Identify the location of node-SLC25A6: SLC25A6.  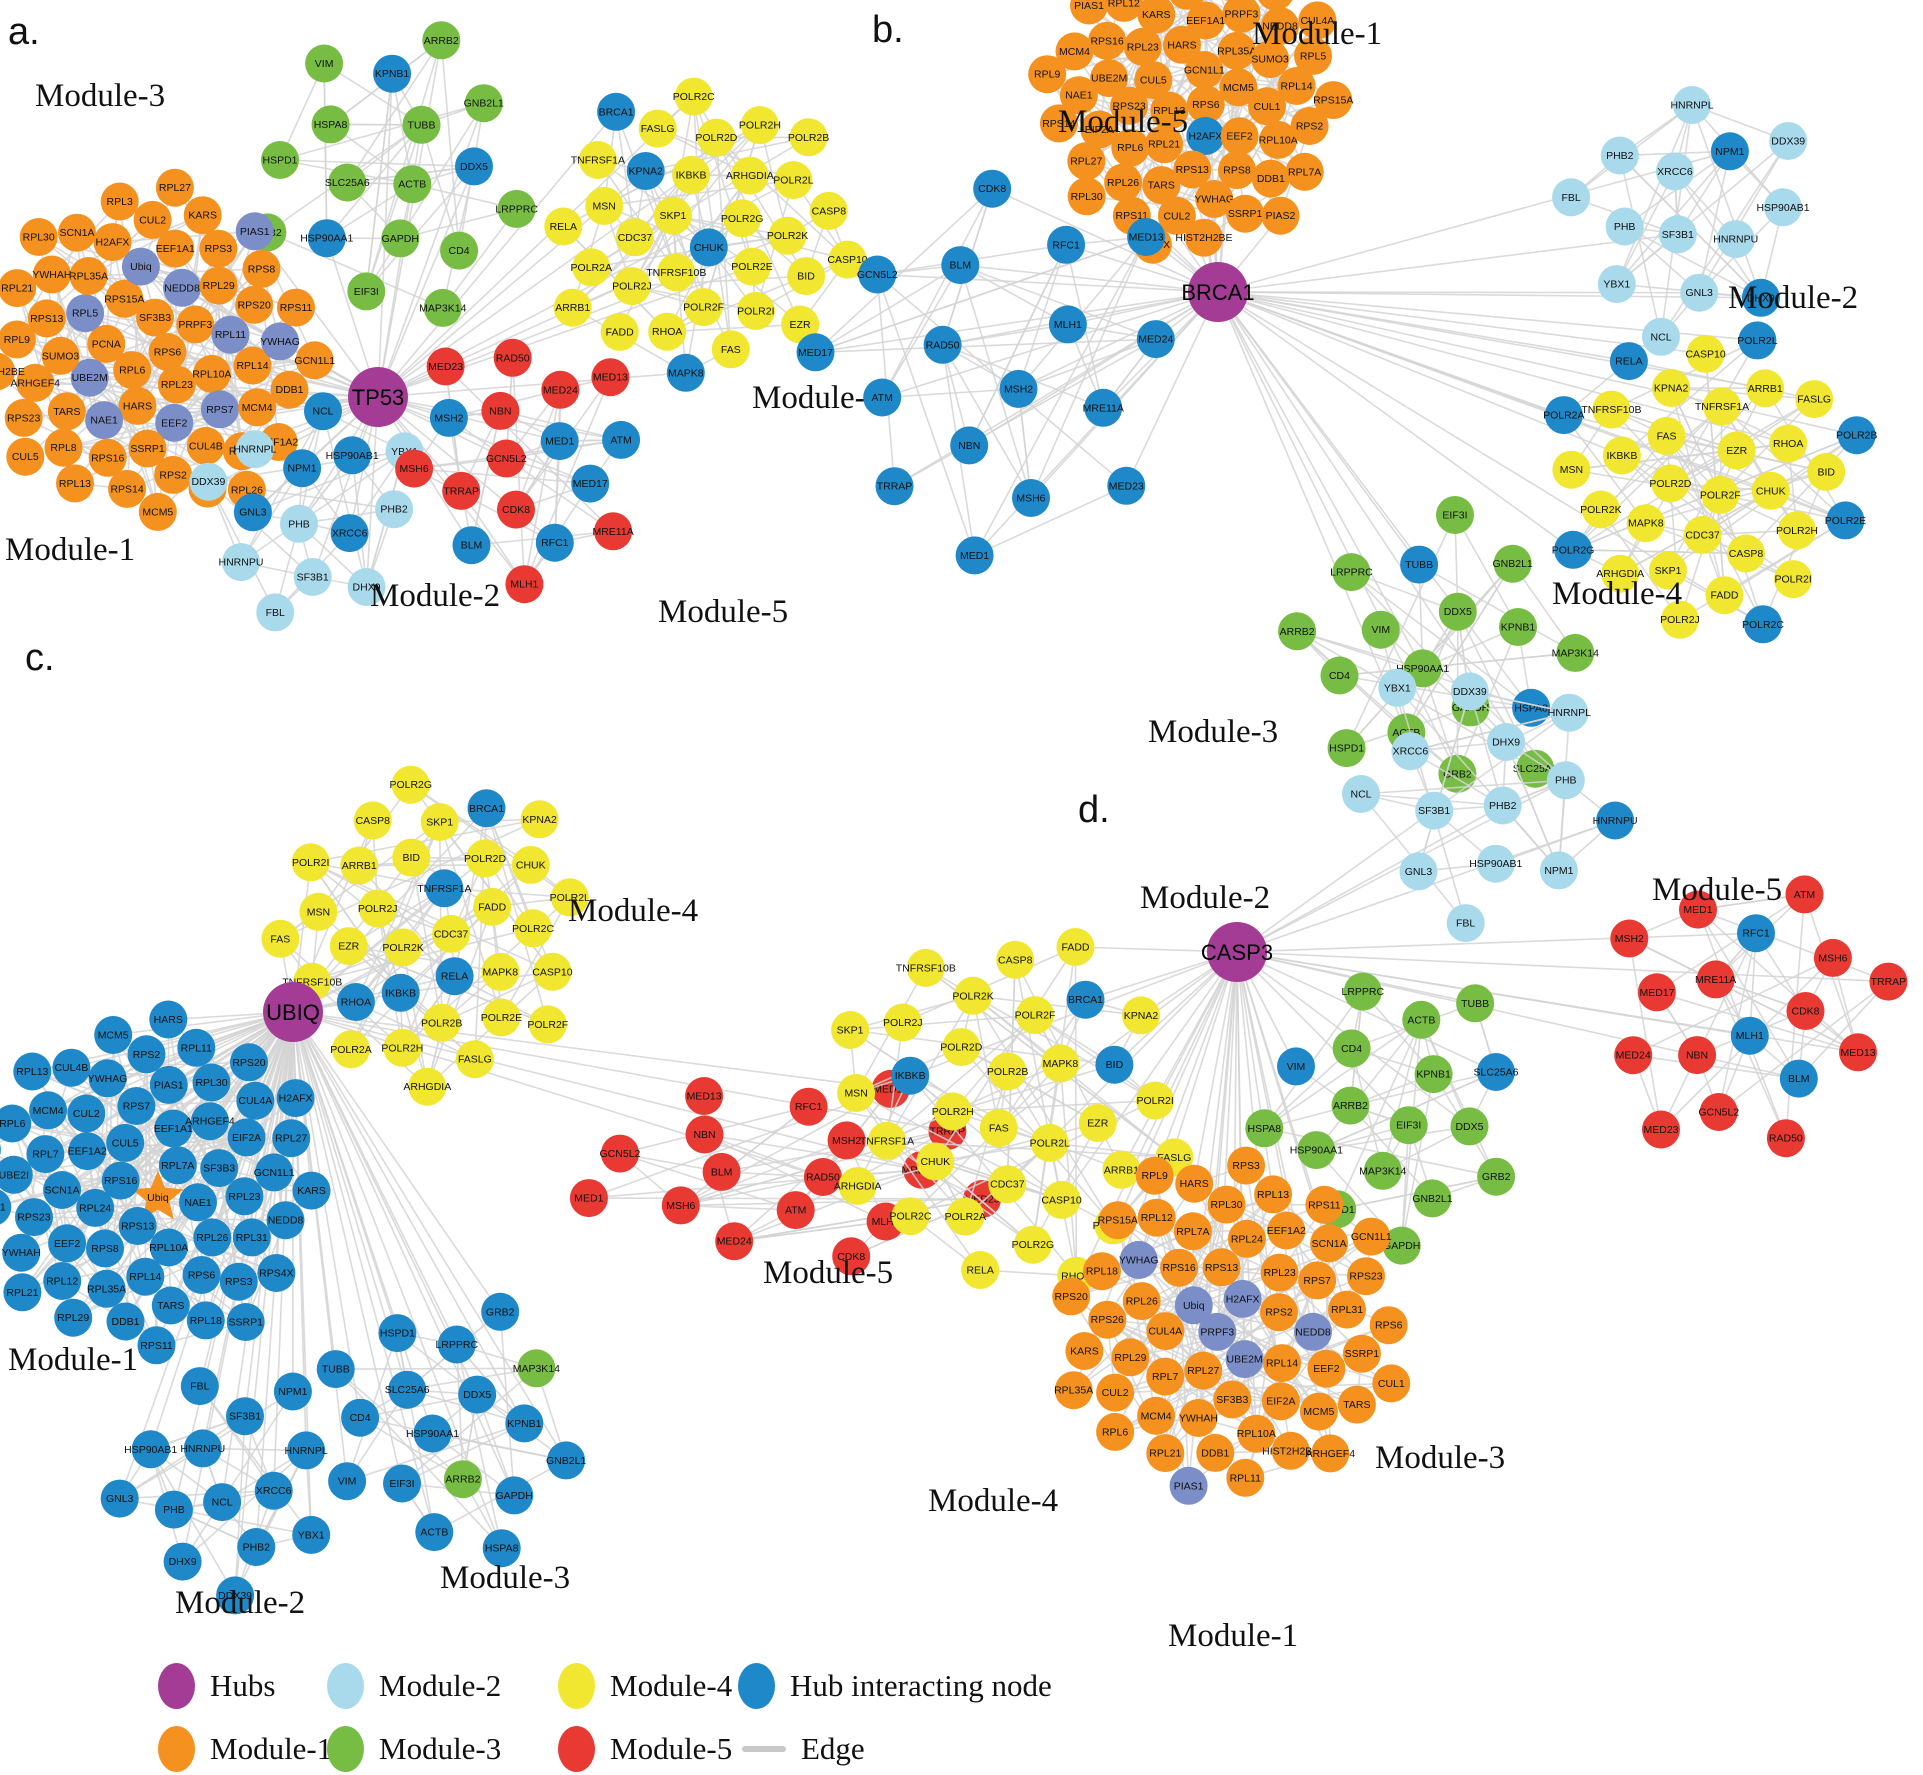
(1535, 768).